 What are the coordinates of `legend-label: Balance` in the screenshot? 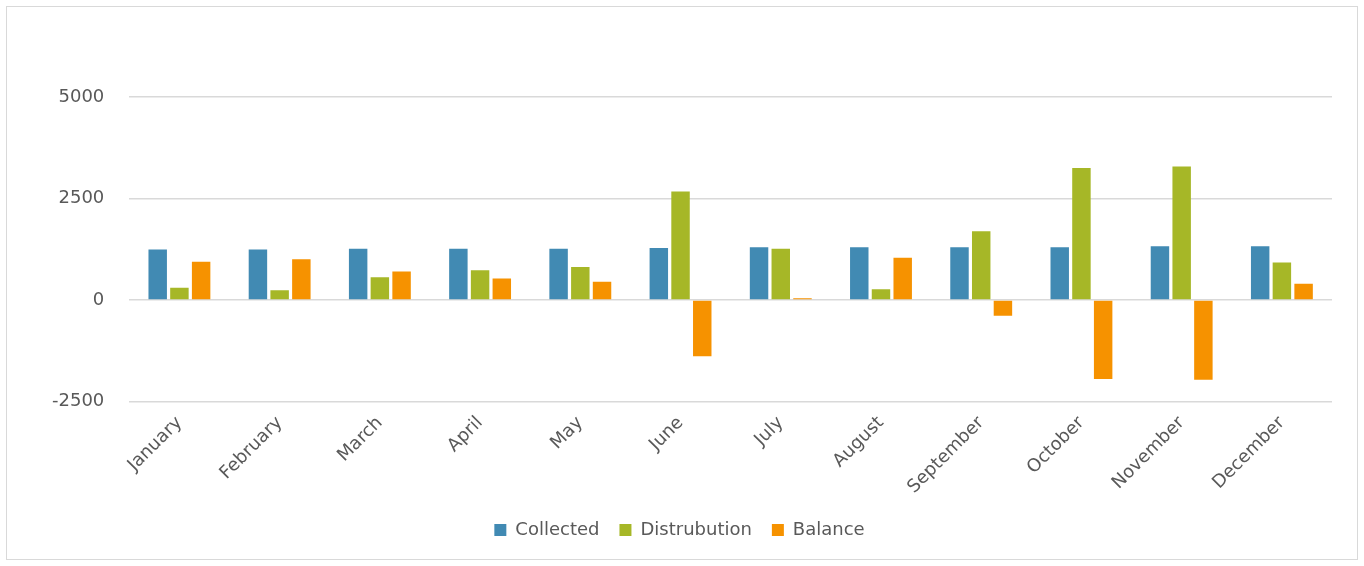 It's located at (828, 528).